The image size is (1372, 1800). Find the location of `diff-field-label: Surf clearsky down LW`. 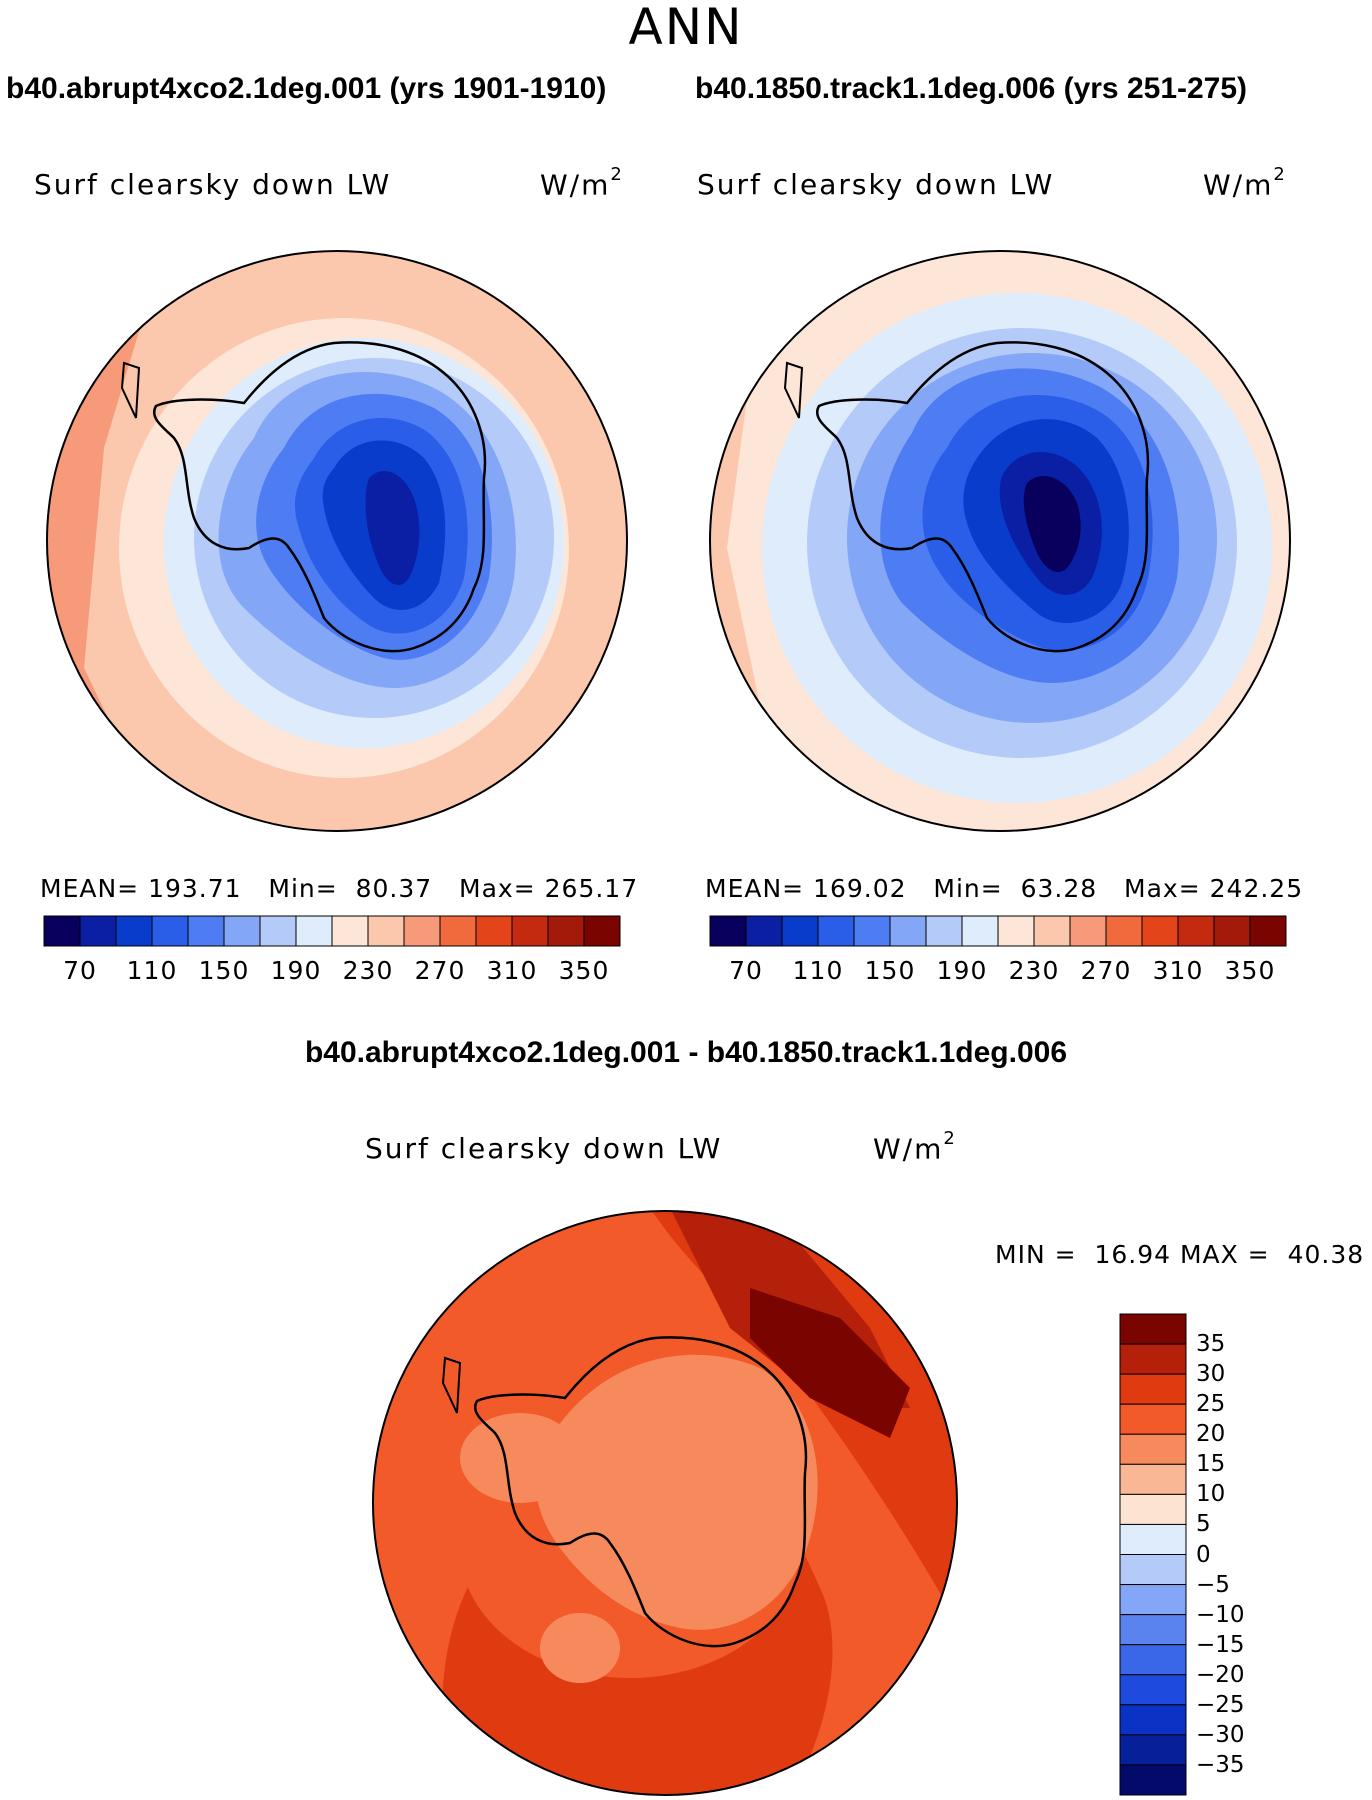

diff-field-label: Surf clearsky down LW is located at coordinates (544, 1148).